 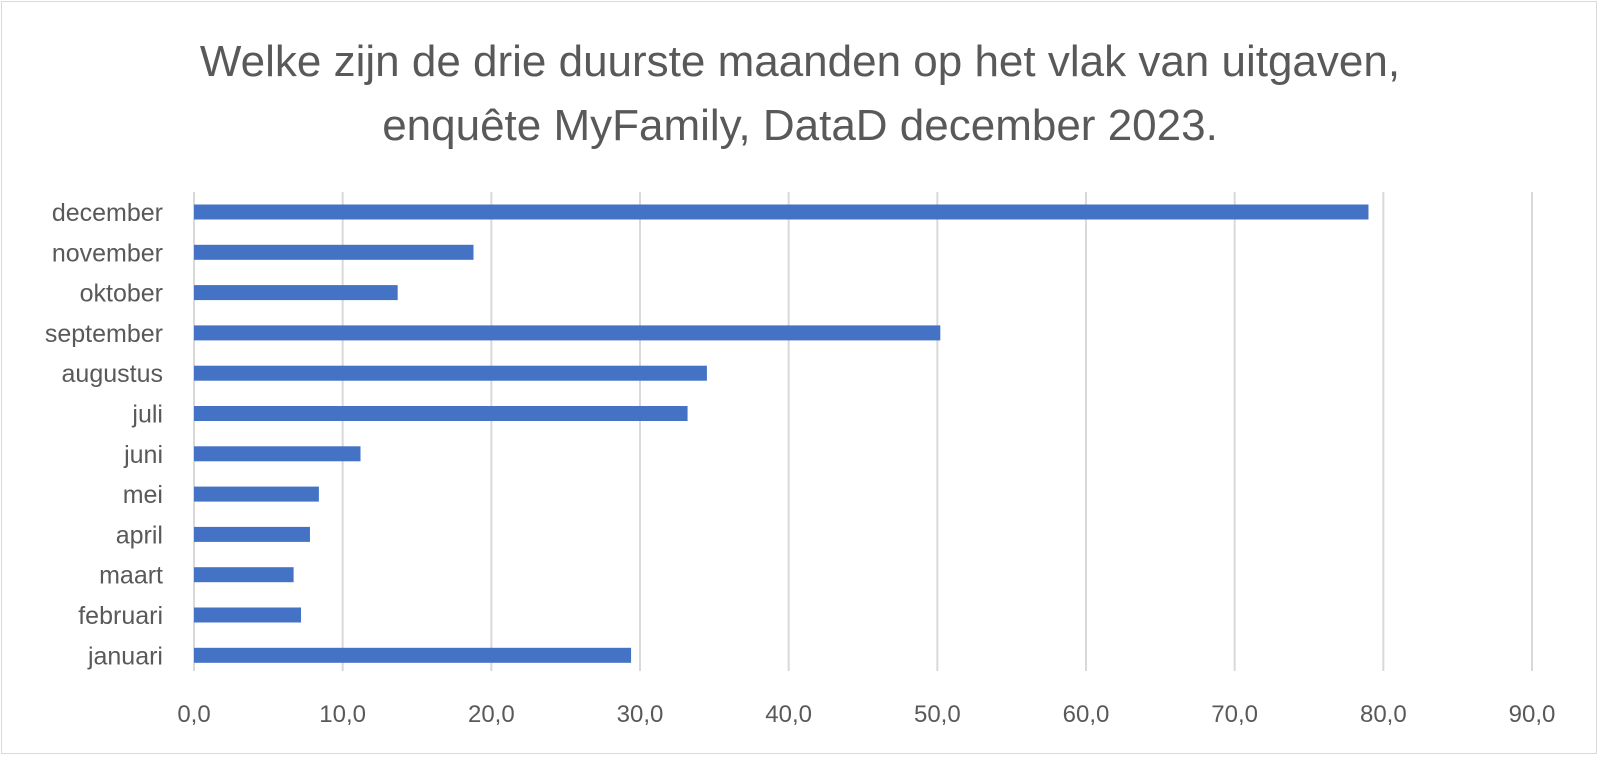 I want to click on category-label-juni: juni, so click(x=143, y=455).